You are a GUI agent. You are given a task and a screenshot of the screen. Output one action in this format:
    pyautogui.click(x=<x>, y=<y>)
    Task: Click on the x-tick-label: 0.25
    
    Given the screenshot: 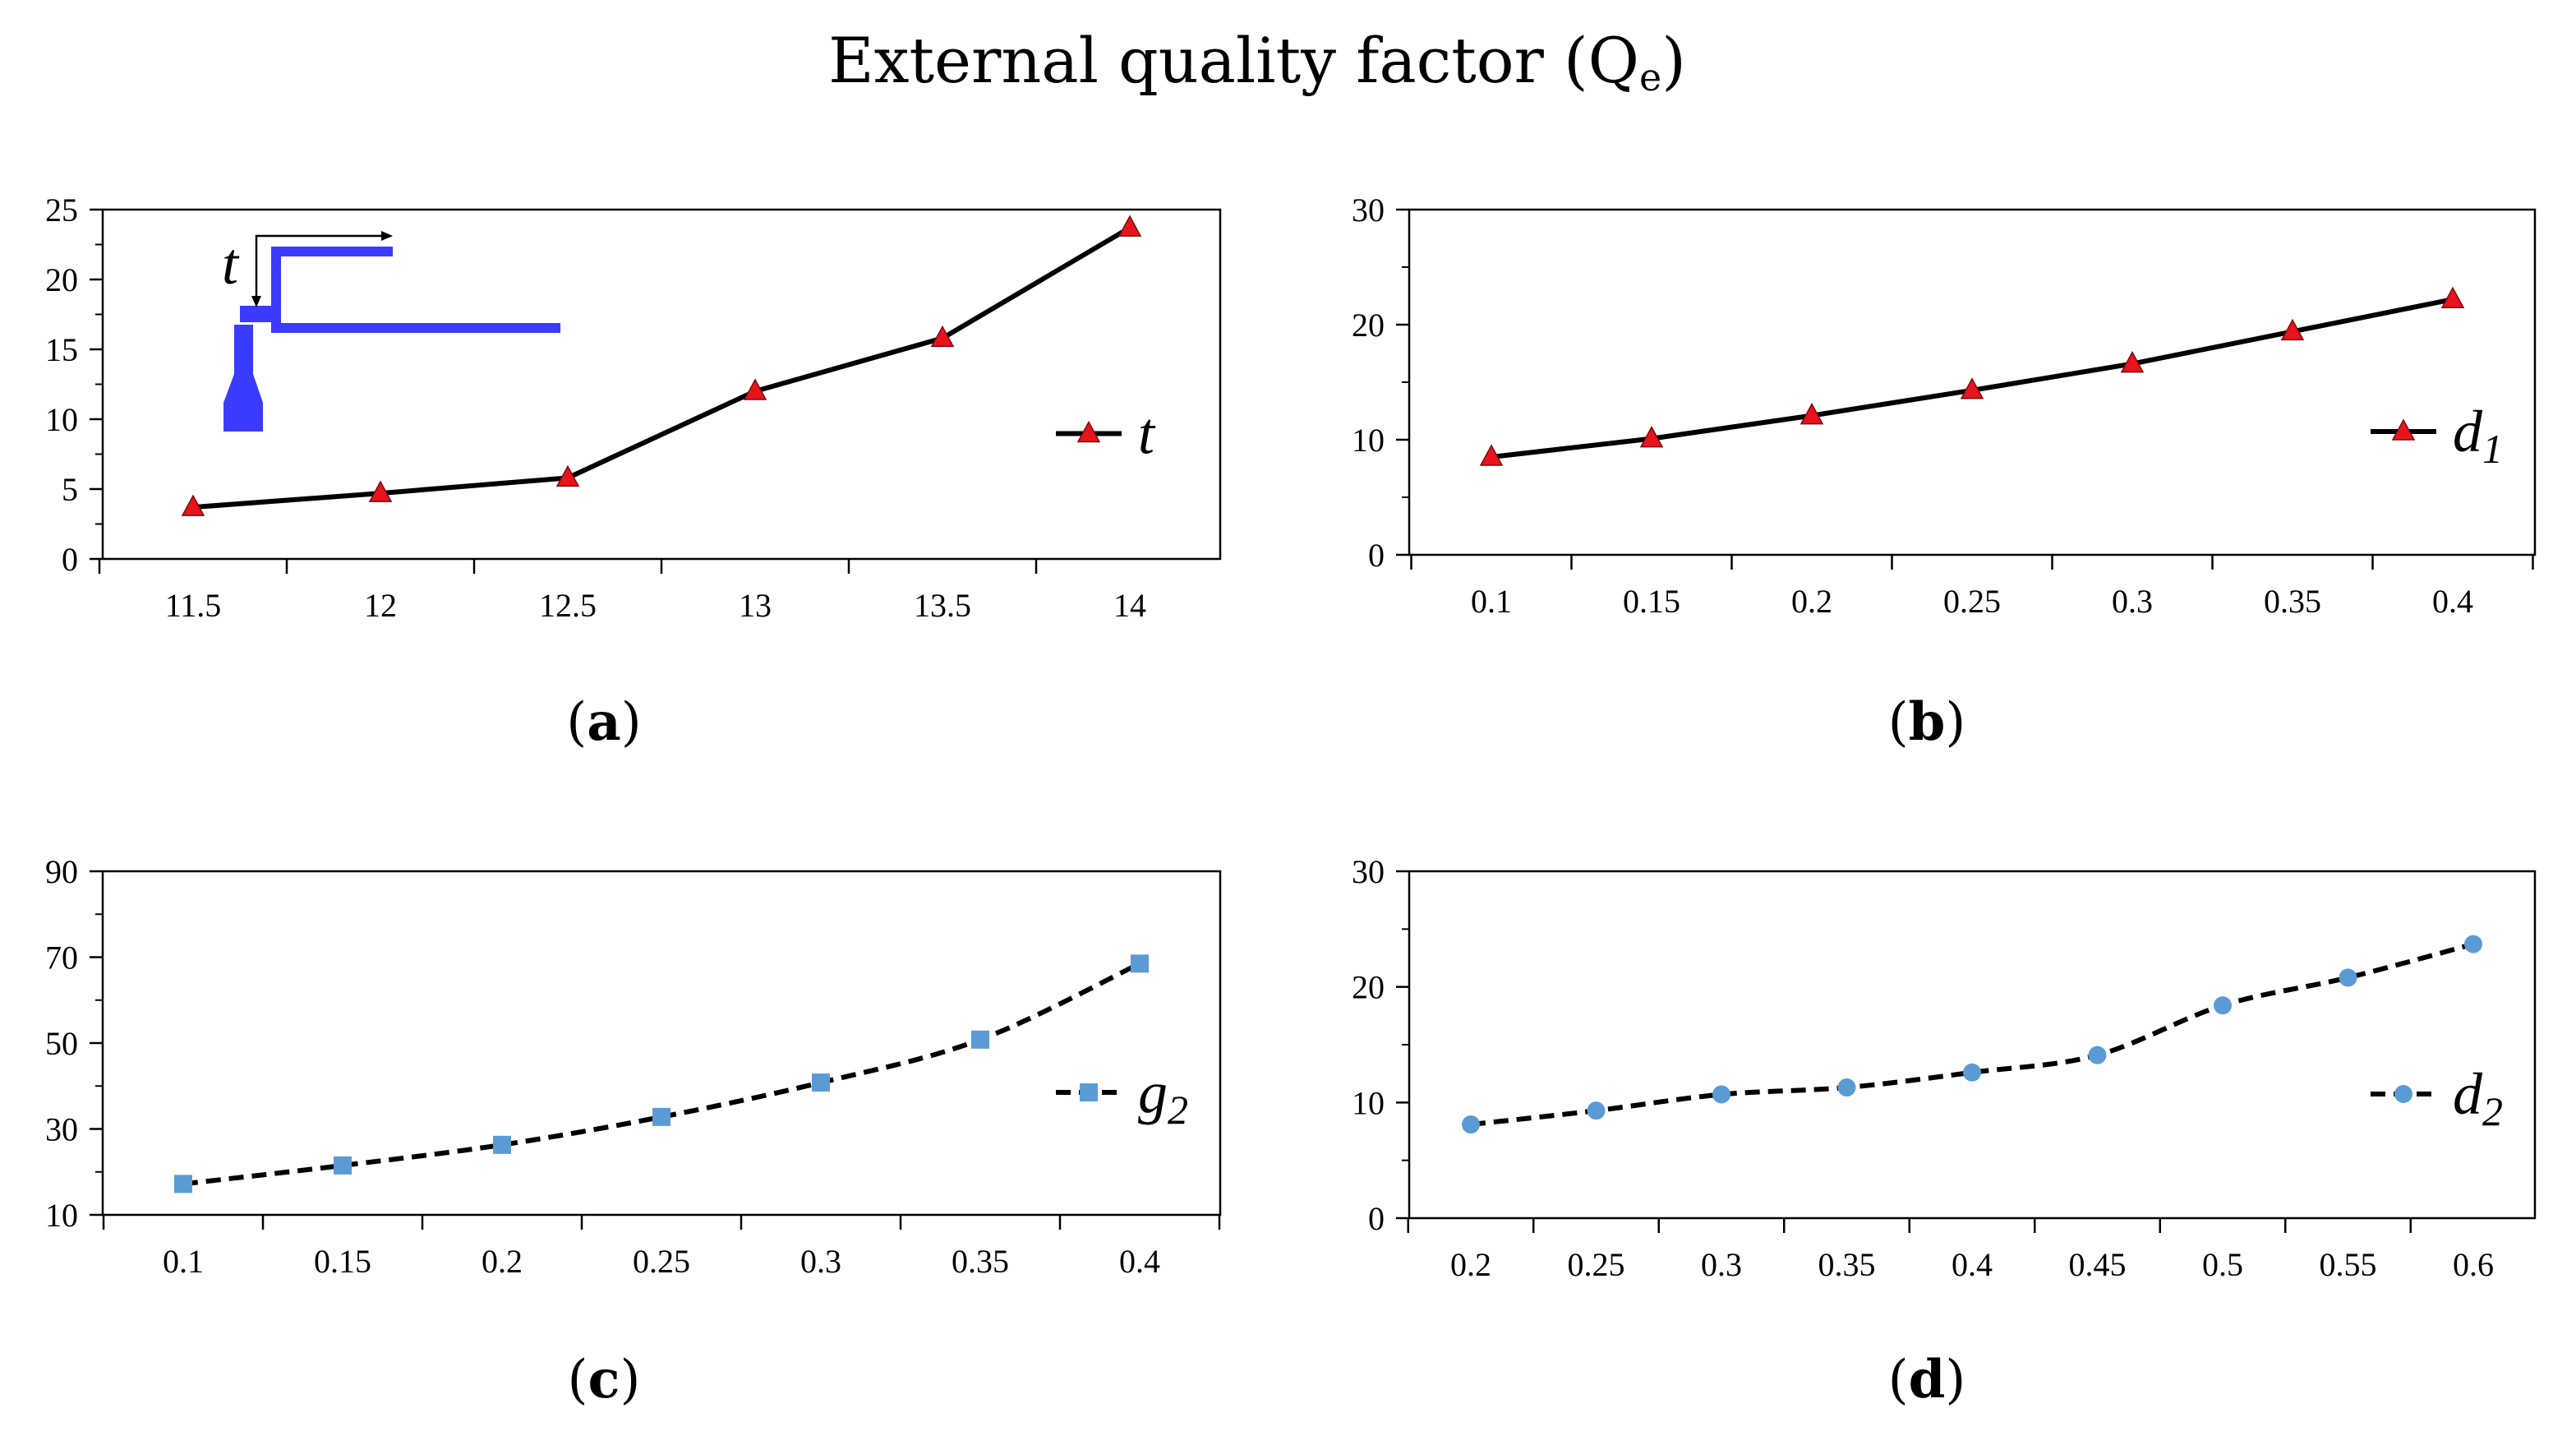 What is the action you would take?
    pyautogui.click(x=661, y=1261)
    